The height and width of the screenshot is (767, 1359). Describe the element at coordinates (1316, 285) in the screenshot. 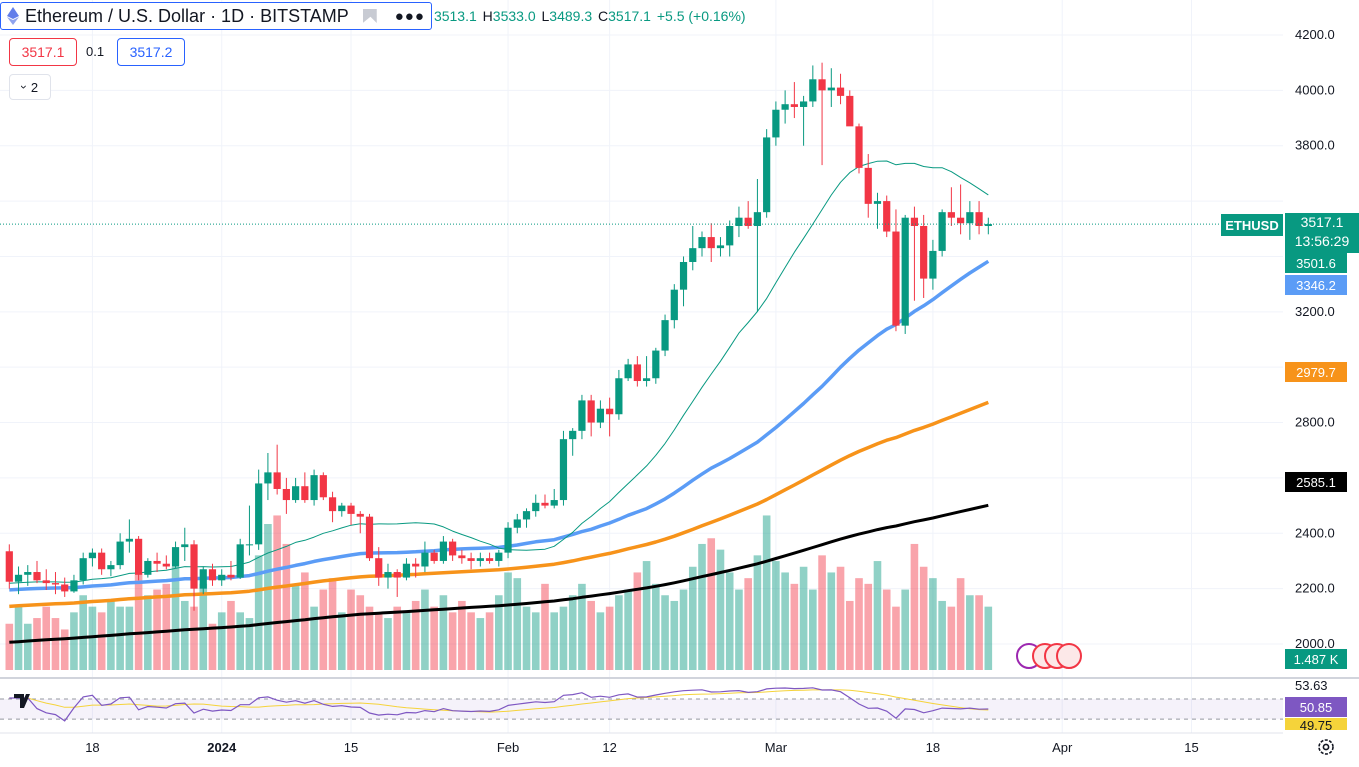

I see `ma50-tag: 3346.2` at that location.